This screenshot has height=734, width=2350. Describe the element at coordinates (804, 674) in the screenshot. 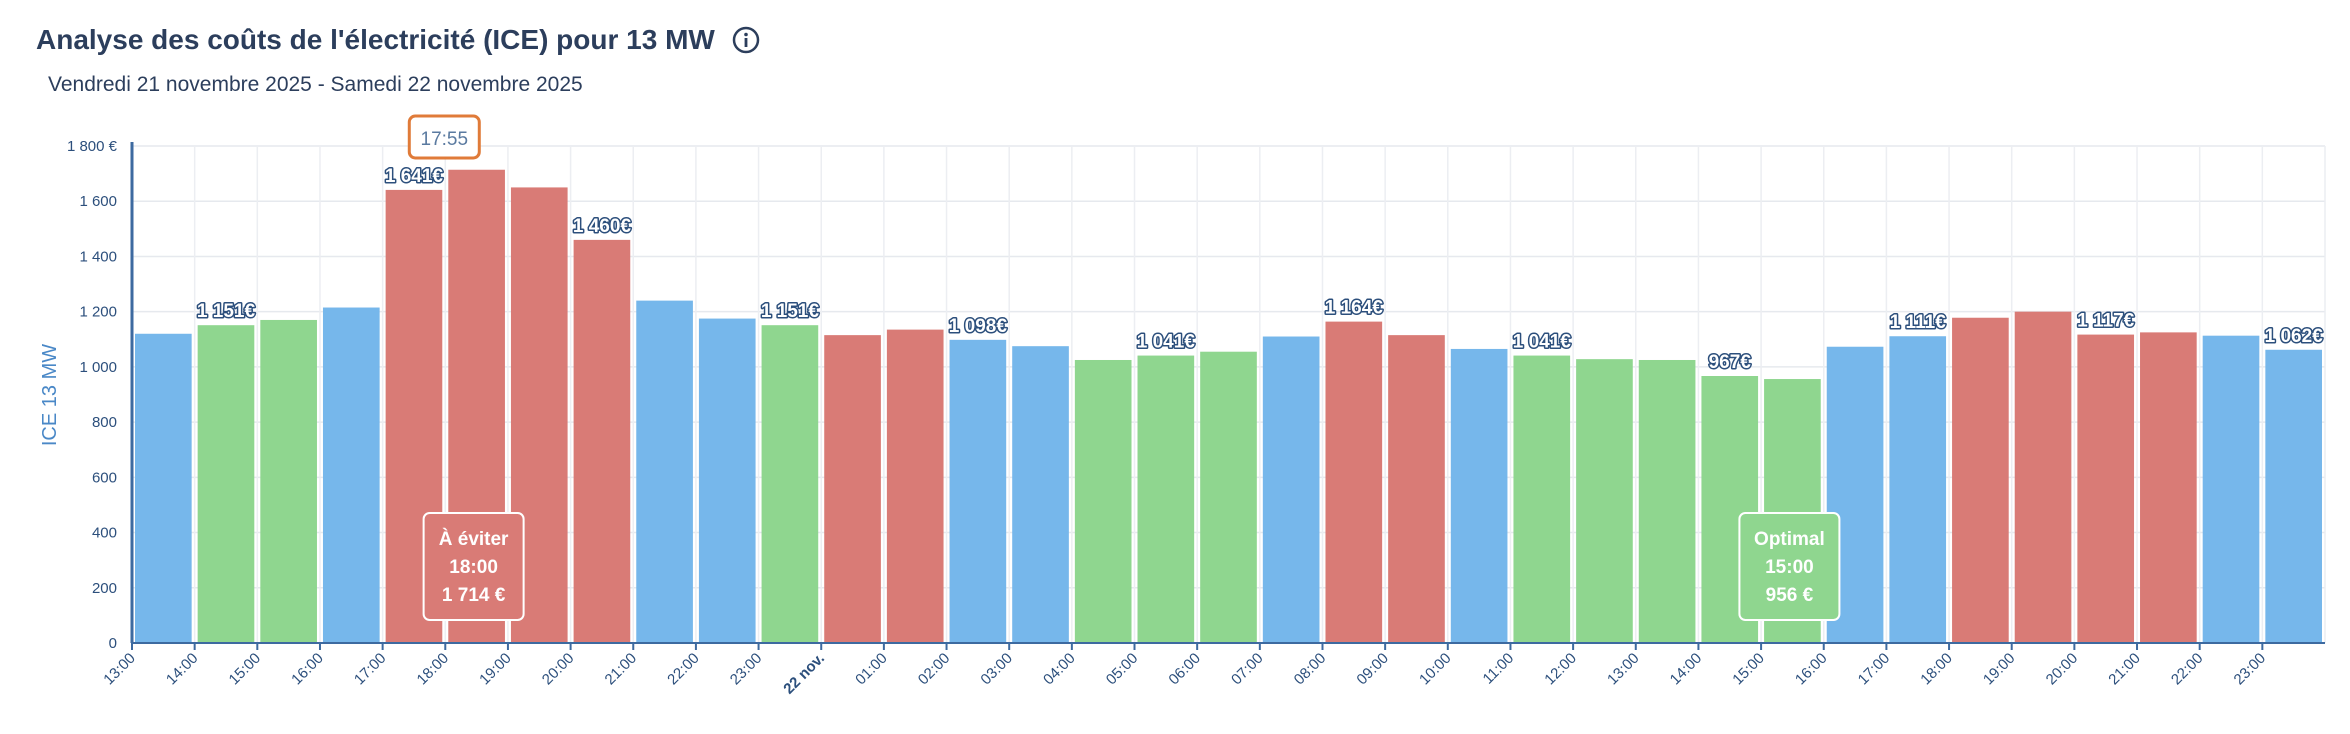

I see `x-tick-label: 22 nov.` at that location.